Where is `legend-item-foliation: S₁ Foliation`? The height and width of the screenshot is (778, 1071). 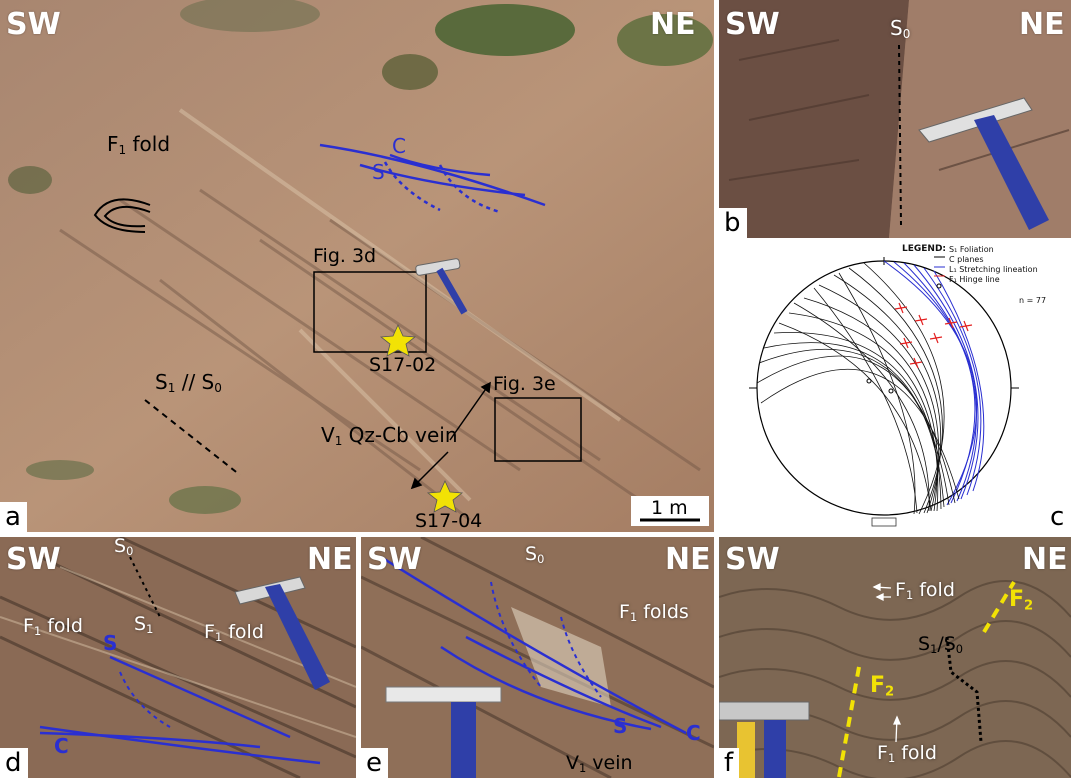 legend-item-foliation: S₁ Foliation is located at coordinates (971, 249).